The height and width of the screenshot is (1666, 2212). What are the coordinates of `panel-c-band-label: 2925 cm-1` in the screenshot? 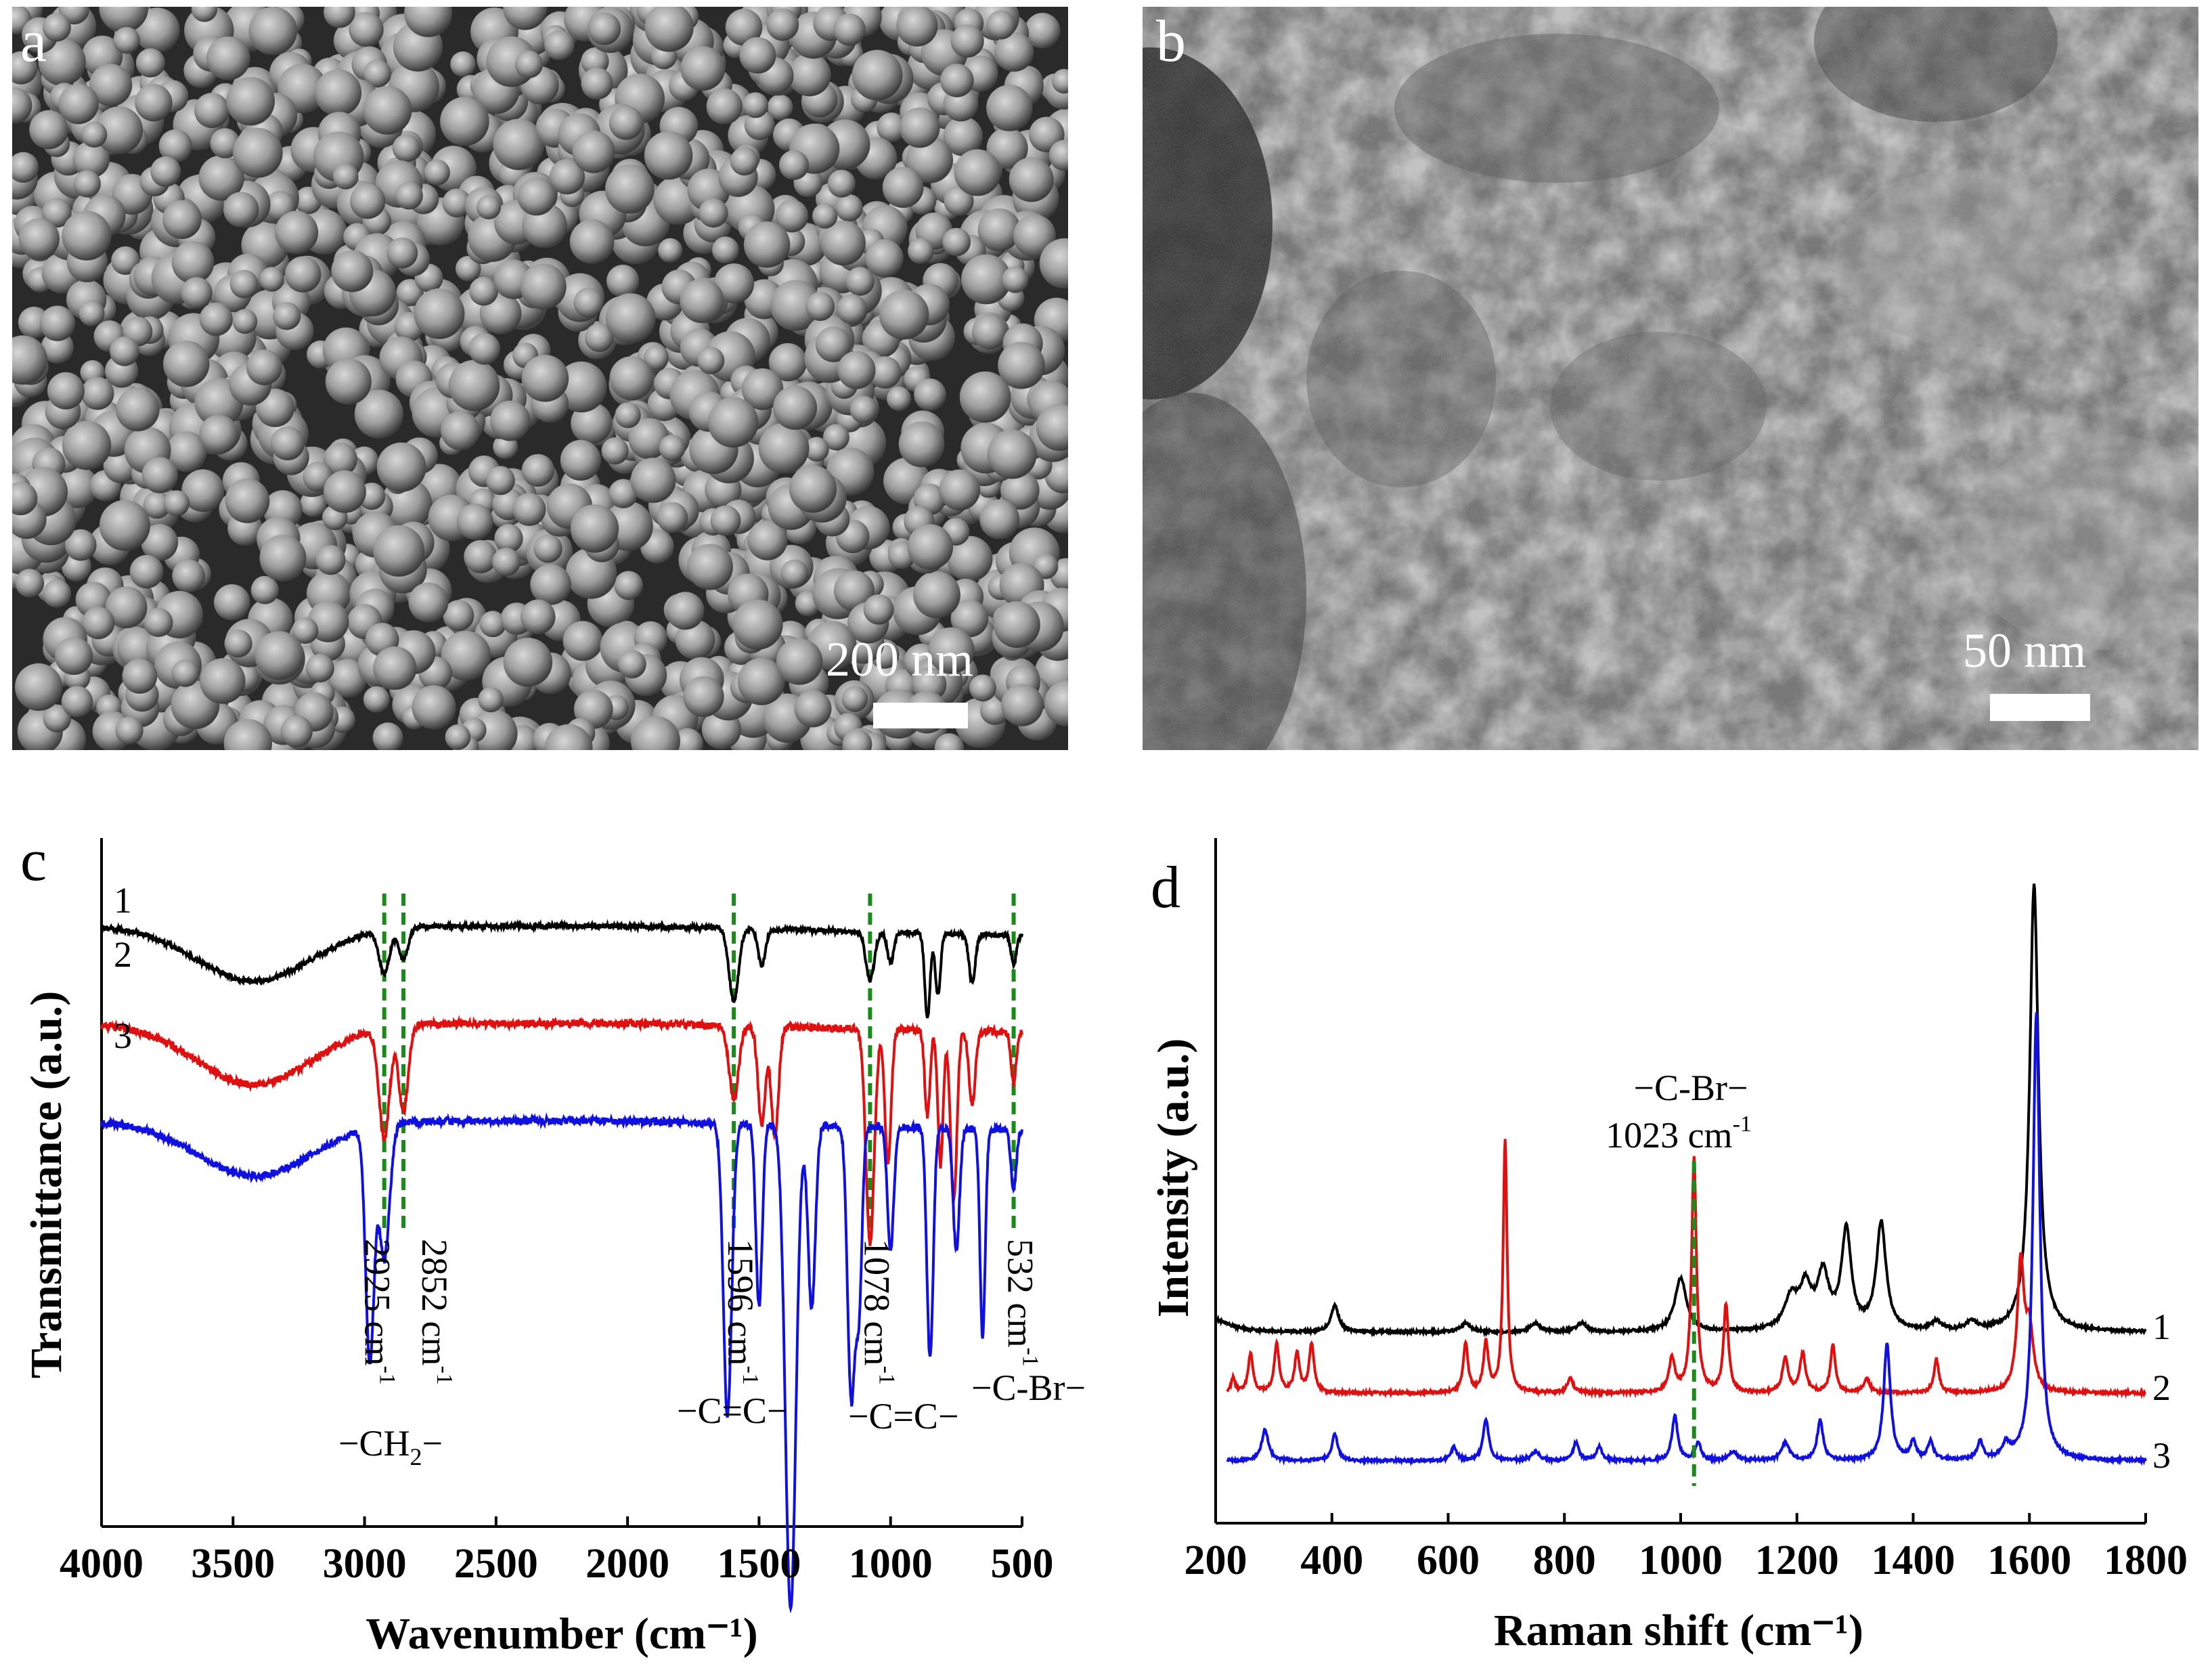 It's located at (378, 1312).